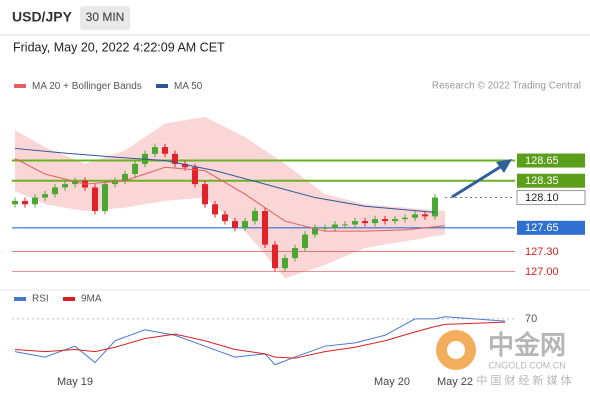  Describe the element at coordinates (527, 345) in the screenshot. I see `watermark-name: 中金网` at that location.